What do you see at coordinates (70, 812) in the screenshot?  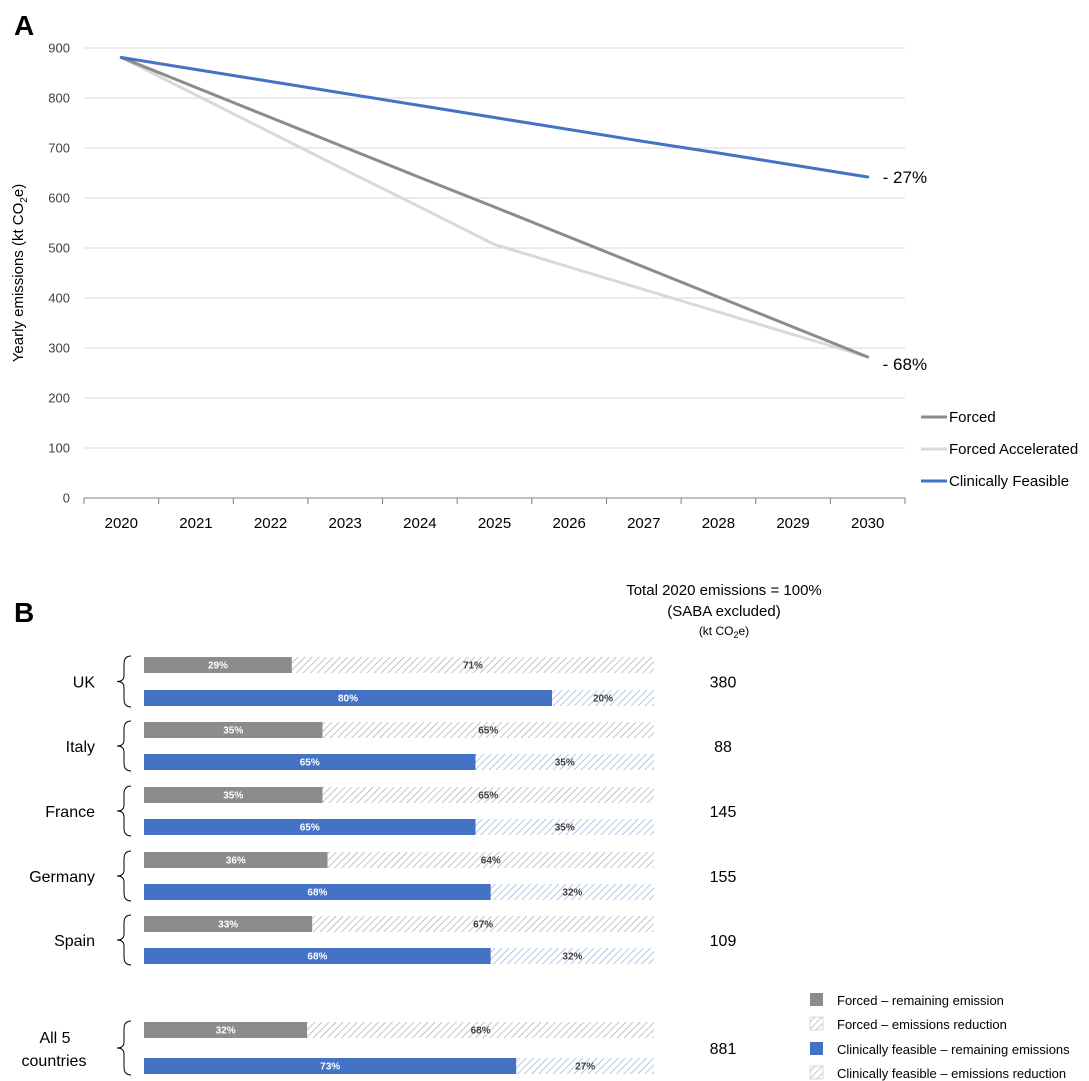 I see `country-label: France` at bounding box center [70, 812].